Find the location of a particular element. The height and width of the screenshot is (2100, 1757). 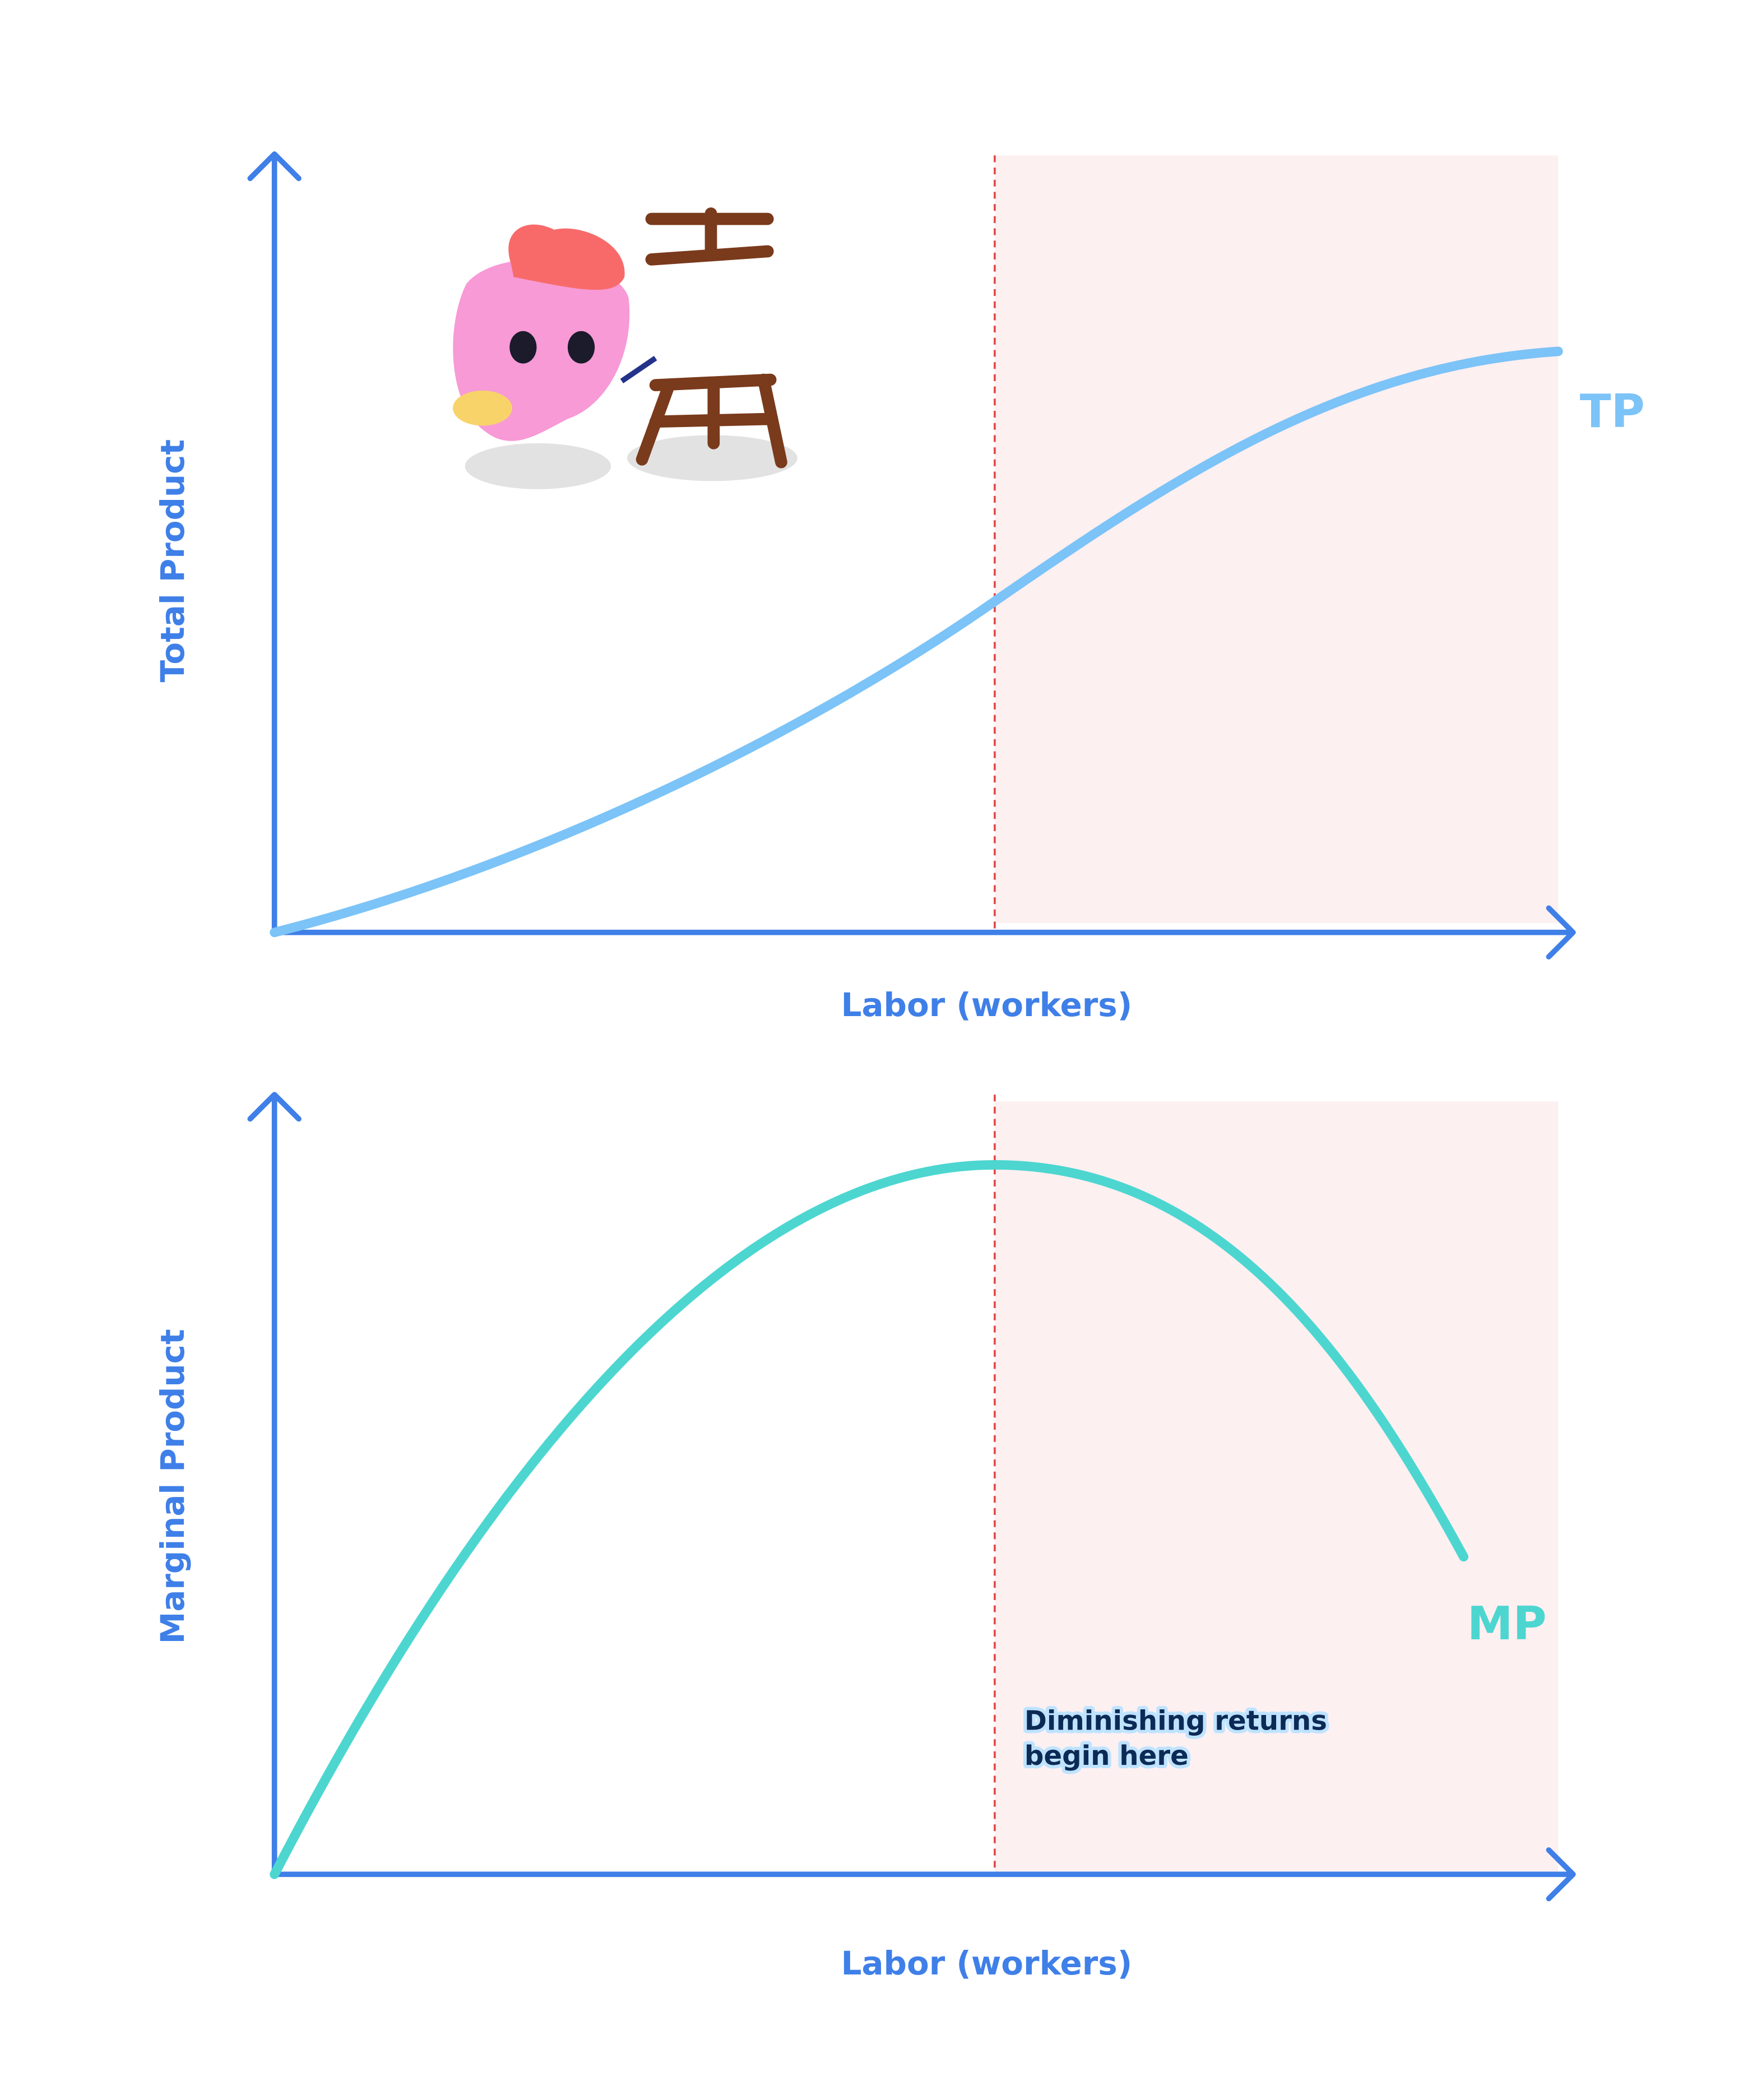

diminishing-region is located at coordinates (1276, 1486).